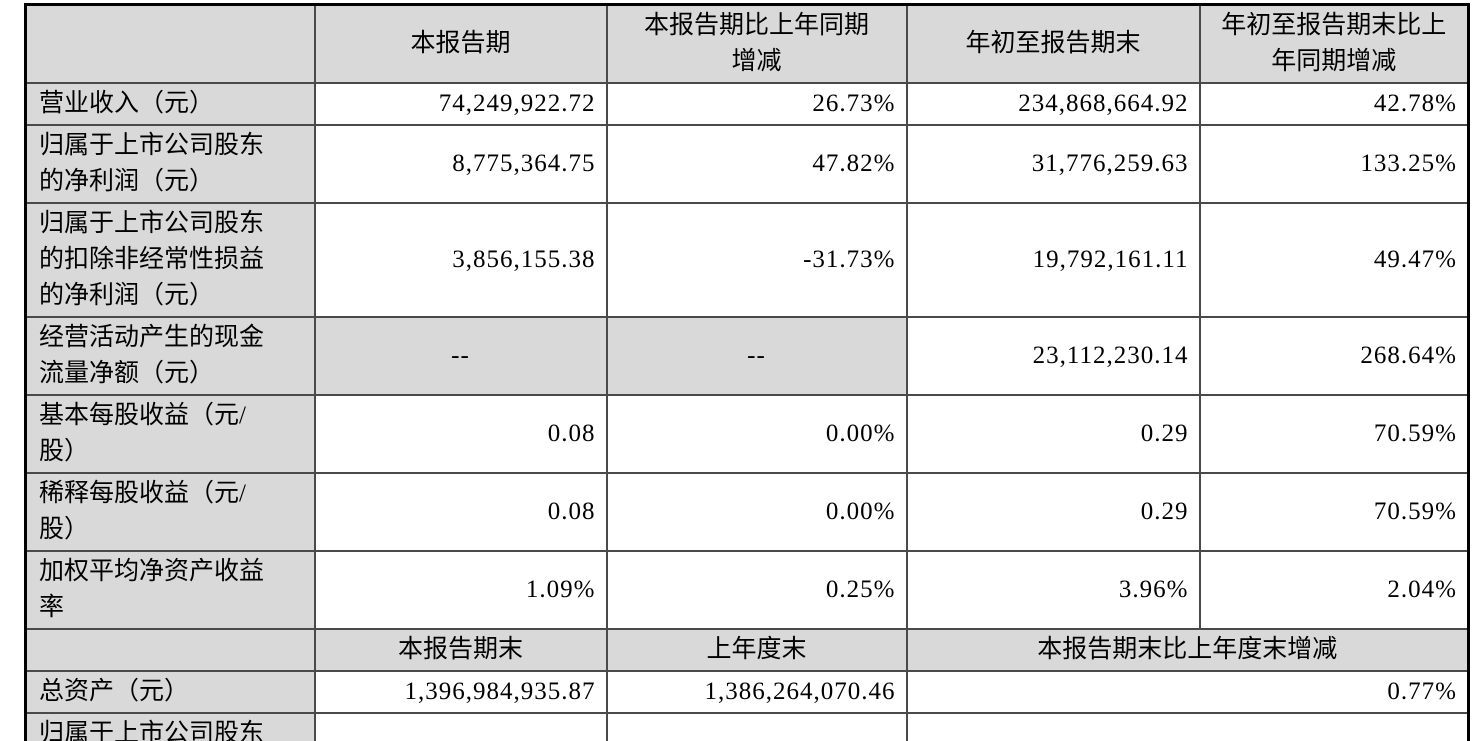 This screenshot has width=1479, height=741. What do you see at coordinates (1053, 590) in the screenshot?
I see `weighted-avg-roe-ytd: 3.96%` at bounding box center [1053, 590].